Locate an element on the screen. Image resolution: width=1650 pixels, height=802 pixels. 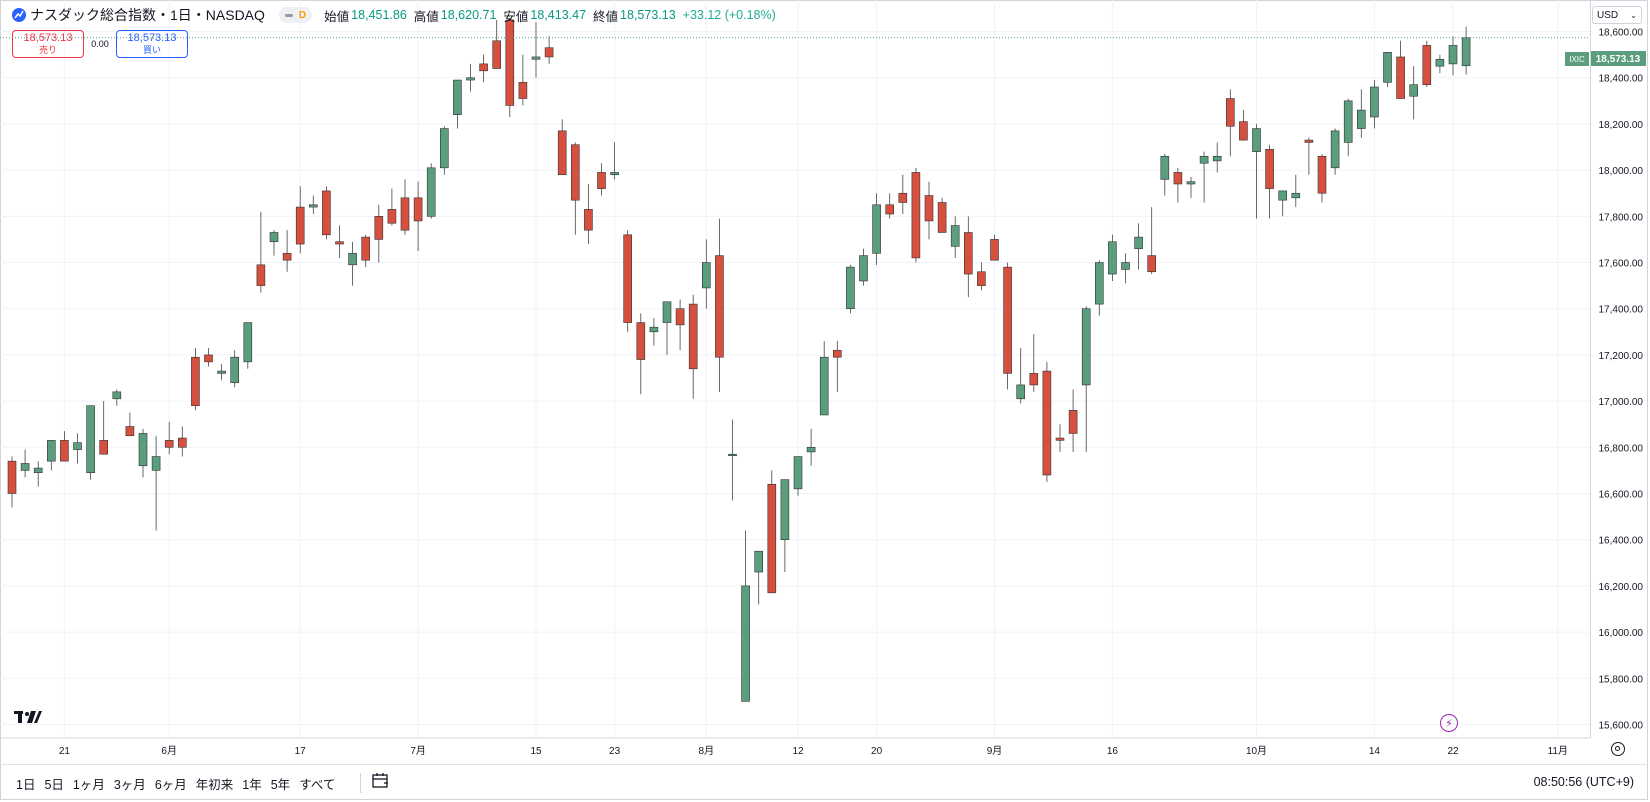
range-5d-button: 5日 is located at coordinates (54, 785).